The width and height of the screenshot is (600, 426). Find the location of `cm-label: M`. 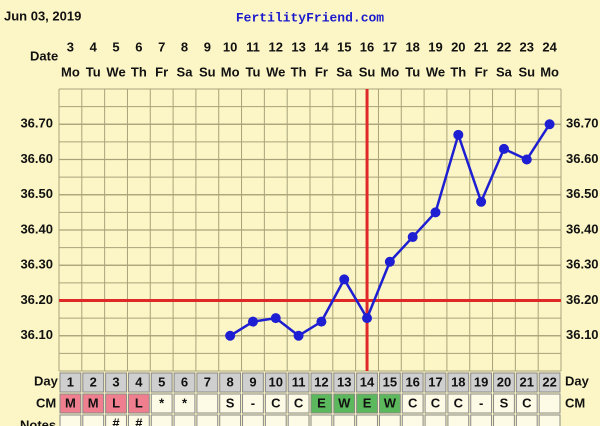

cm-label: M is located at coordinates (70, 402).